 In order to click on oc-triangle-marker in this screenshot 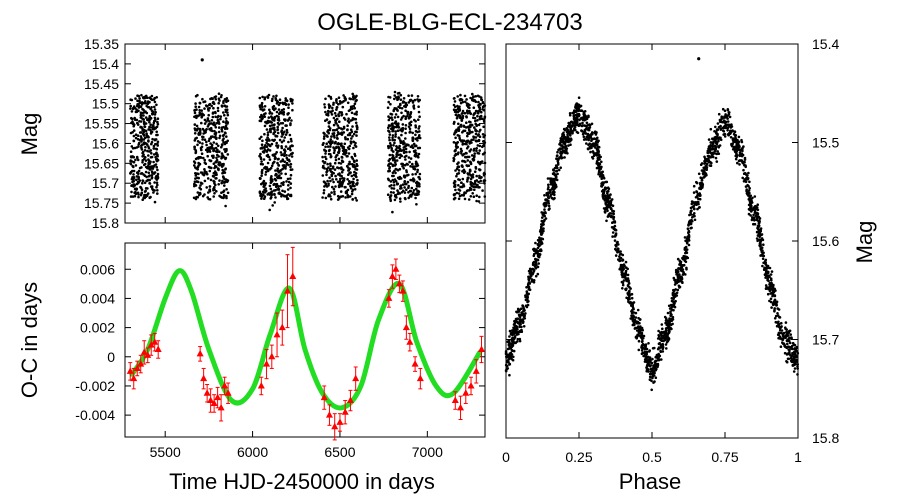, I will do `click(158, 348)`.